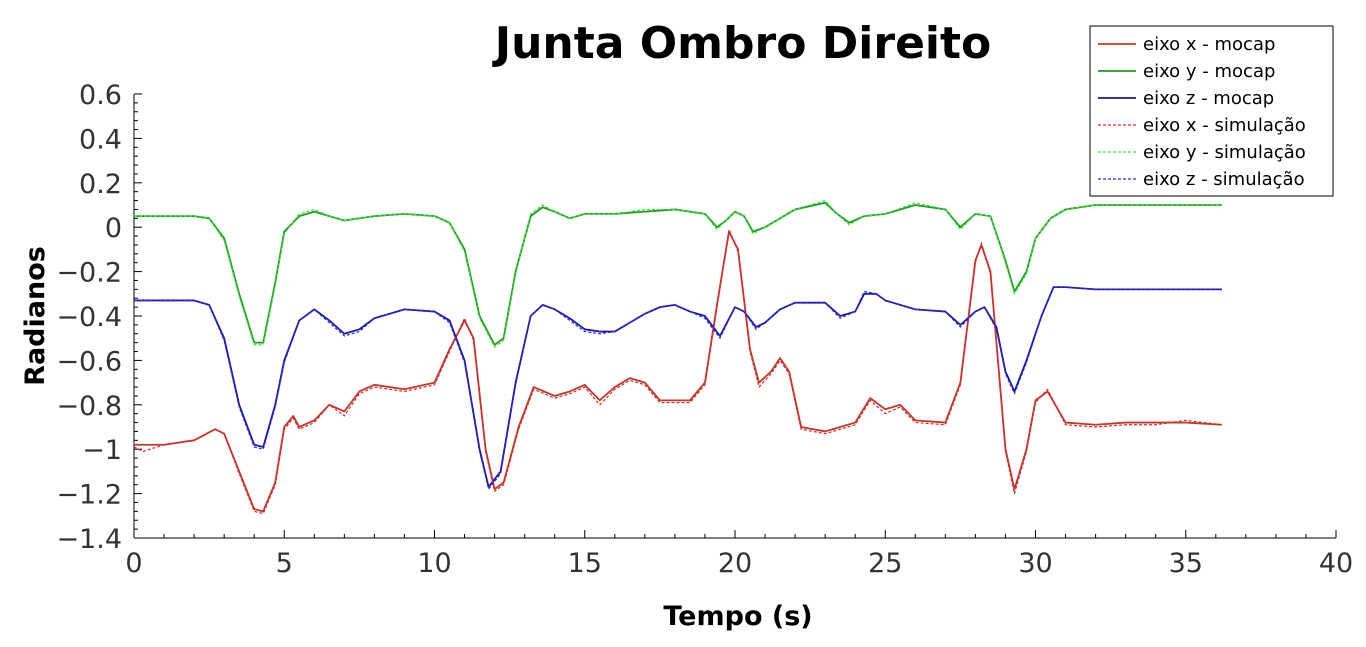 This screenshot has width=1366, height=647. What do you see at coordinates (1224, 179) in the screenshot?
I see `legend-label: eixo z - simulação` at bounding box center [1224, 179].